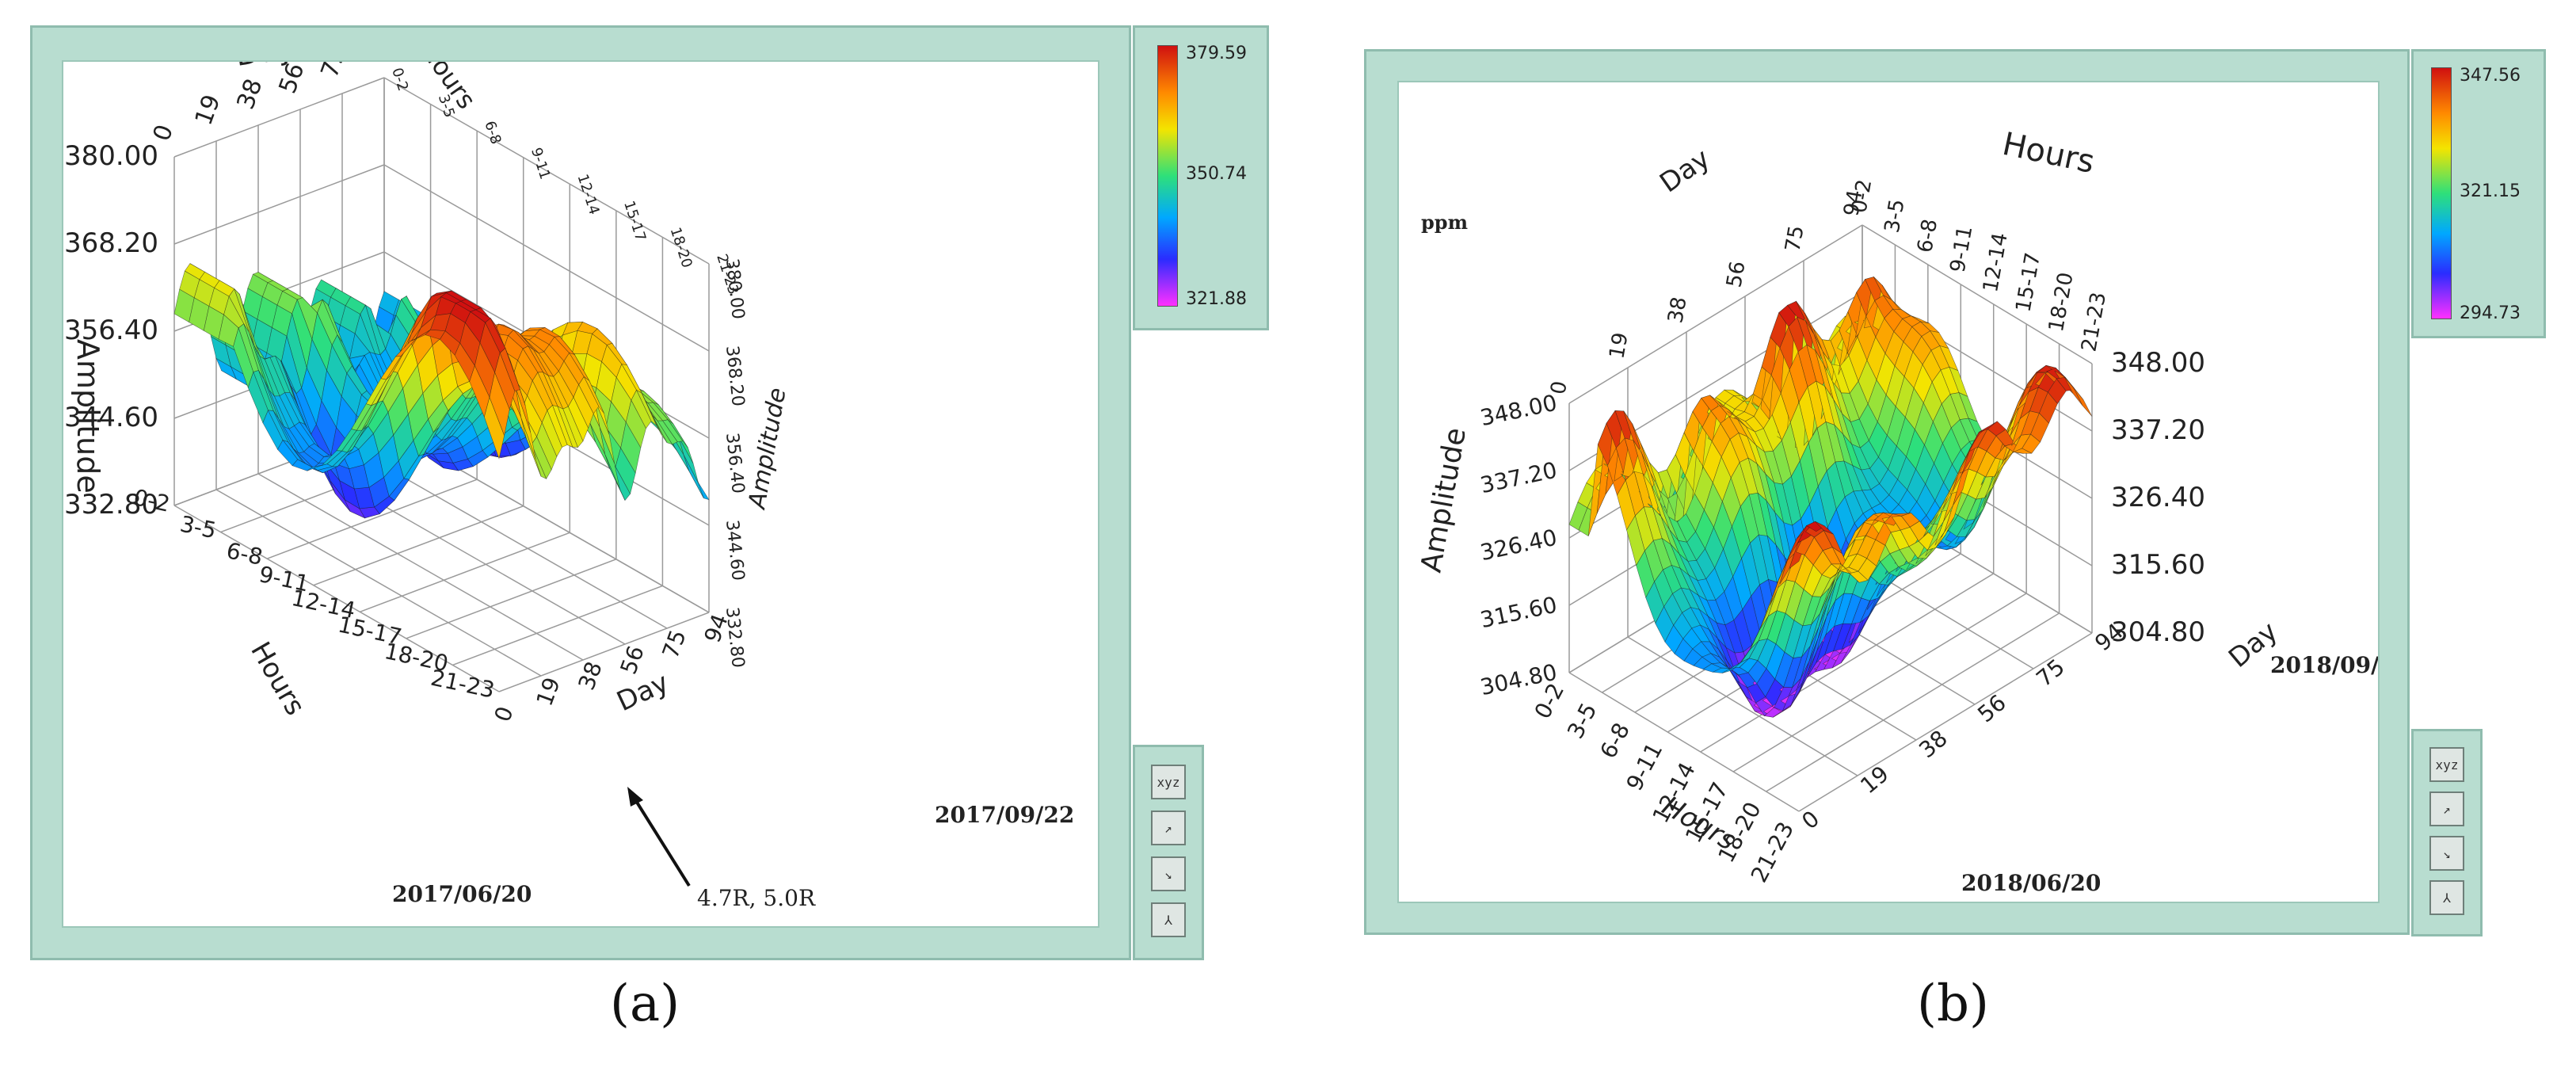  I want to click on chart-b-amp-tick-right: 348.00, so click(2158, 363).